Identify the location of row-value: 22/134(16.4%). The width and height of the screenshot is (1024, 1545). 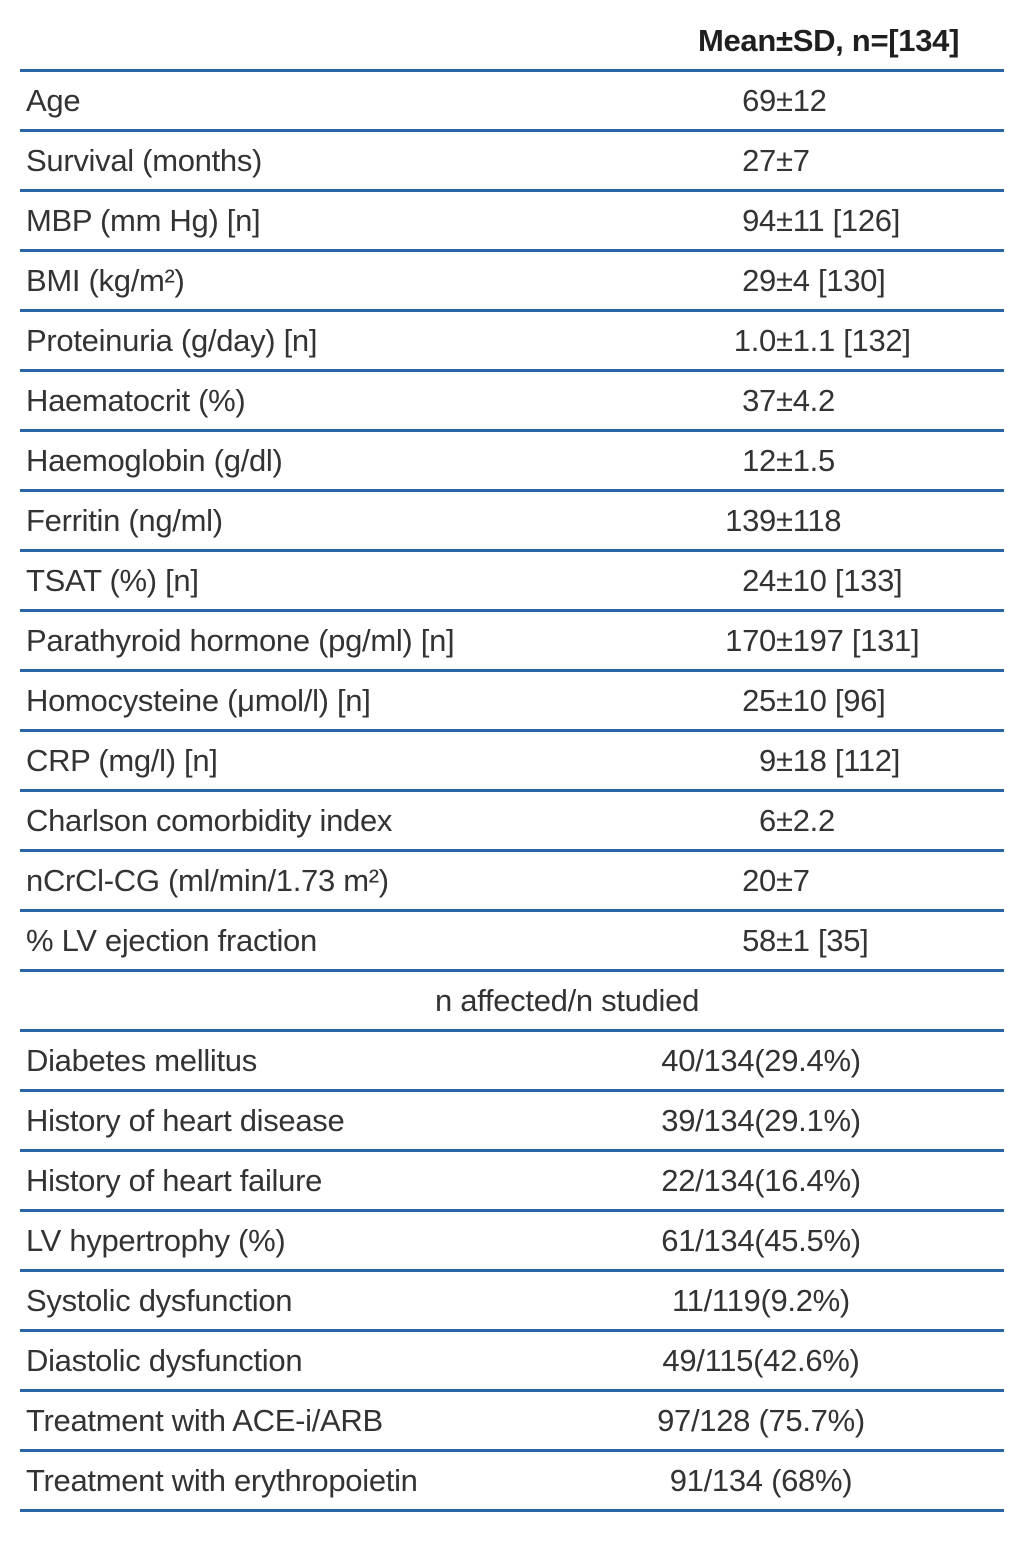
(761, 1180).